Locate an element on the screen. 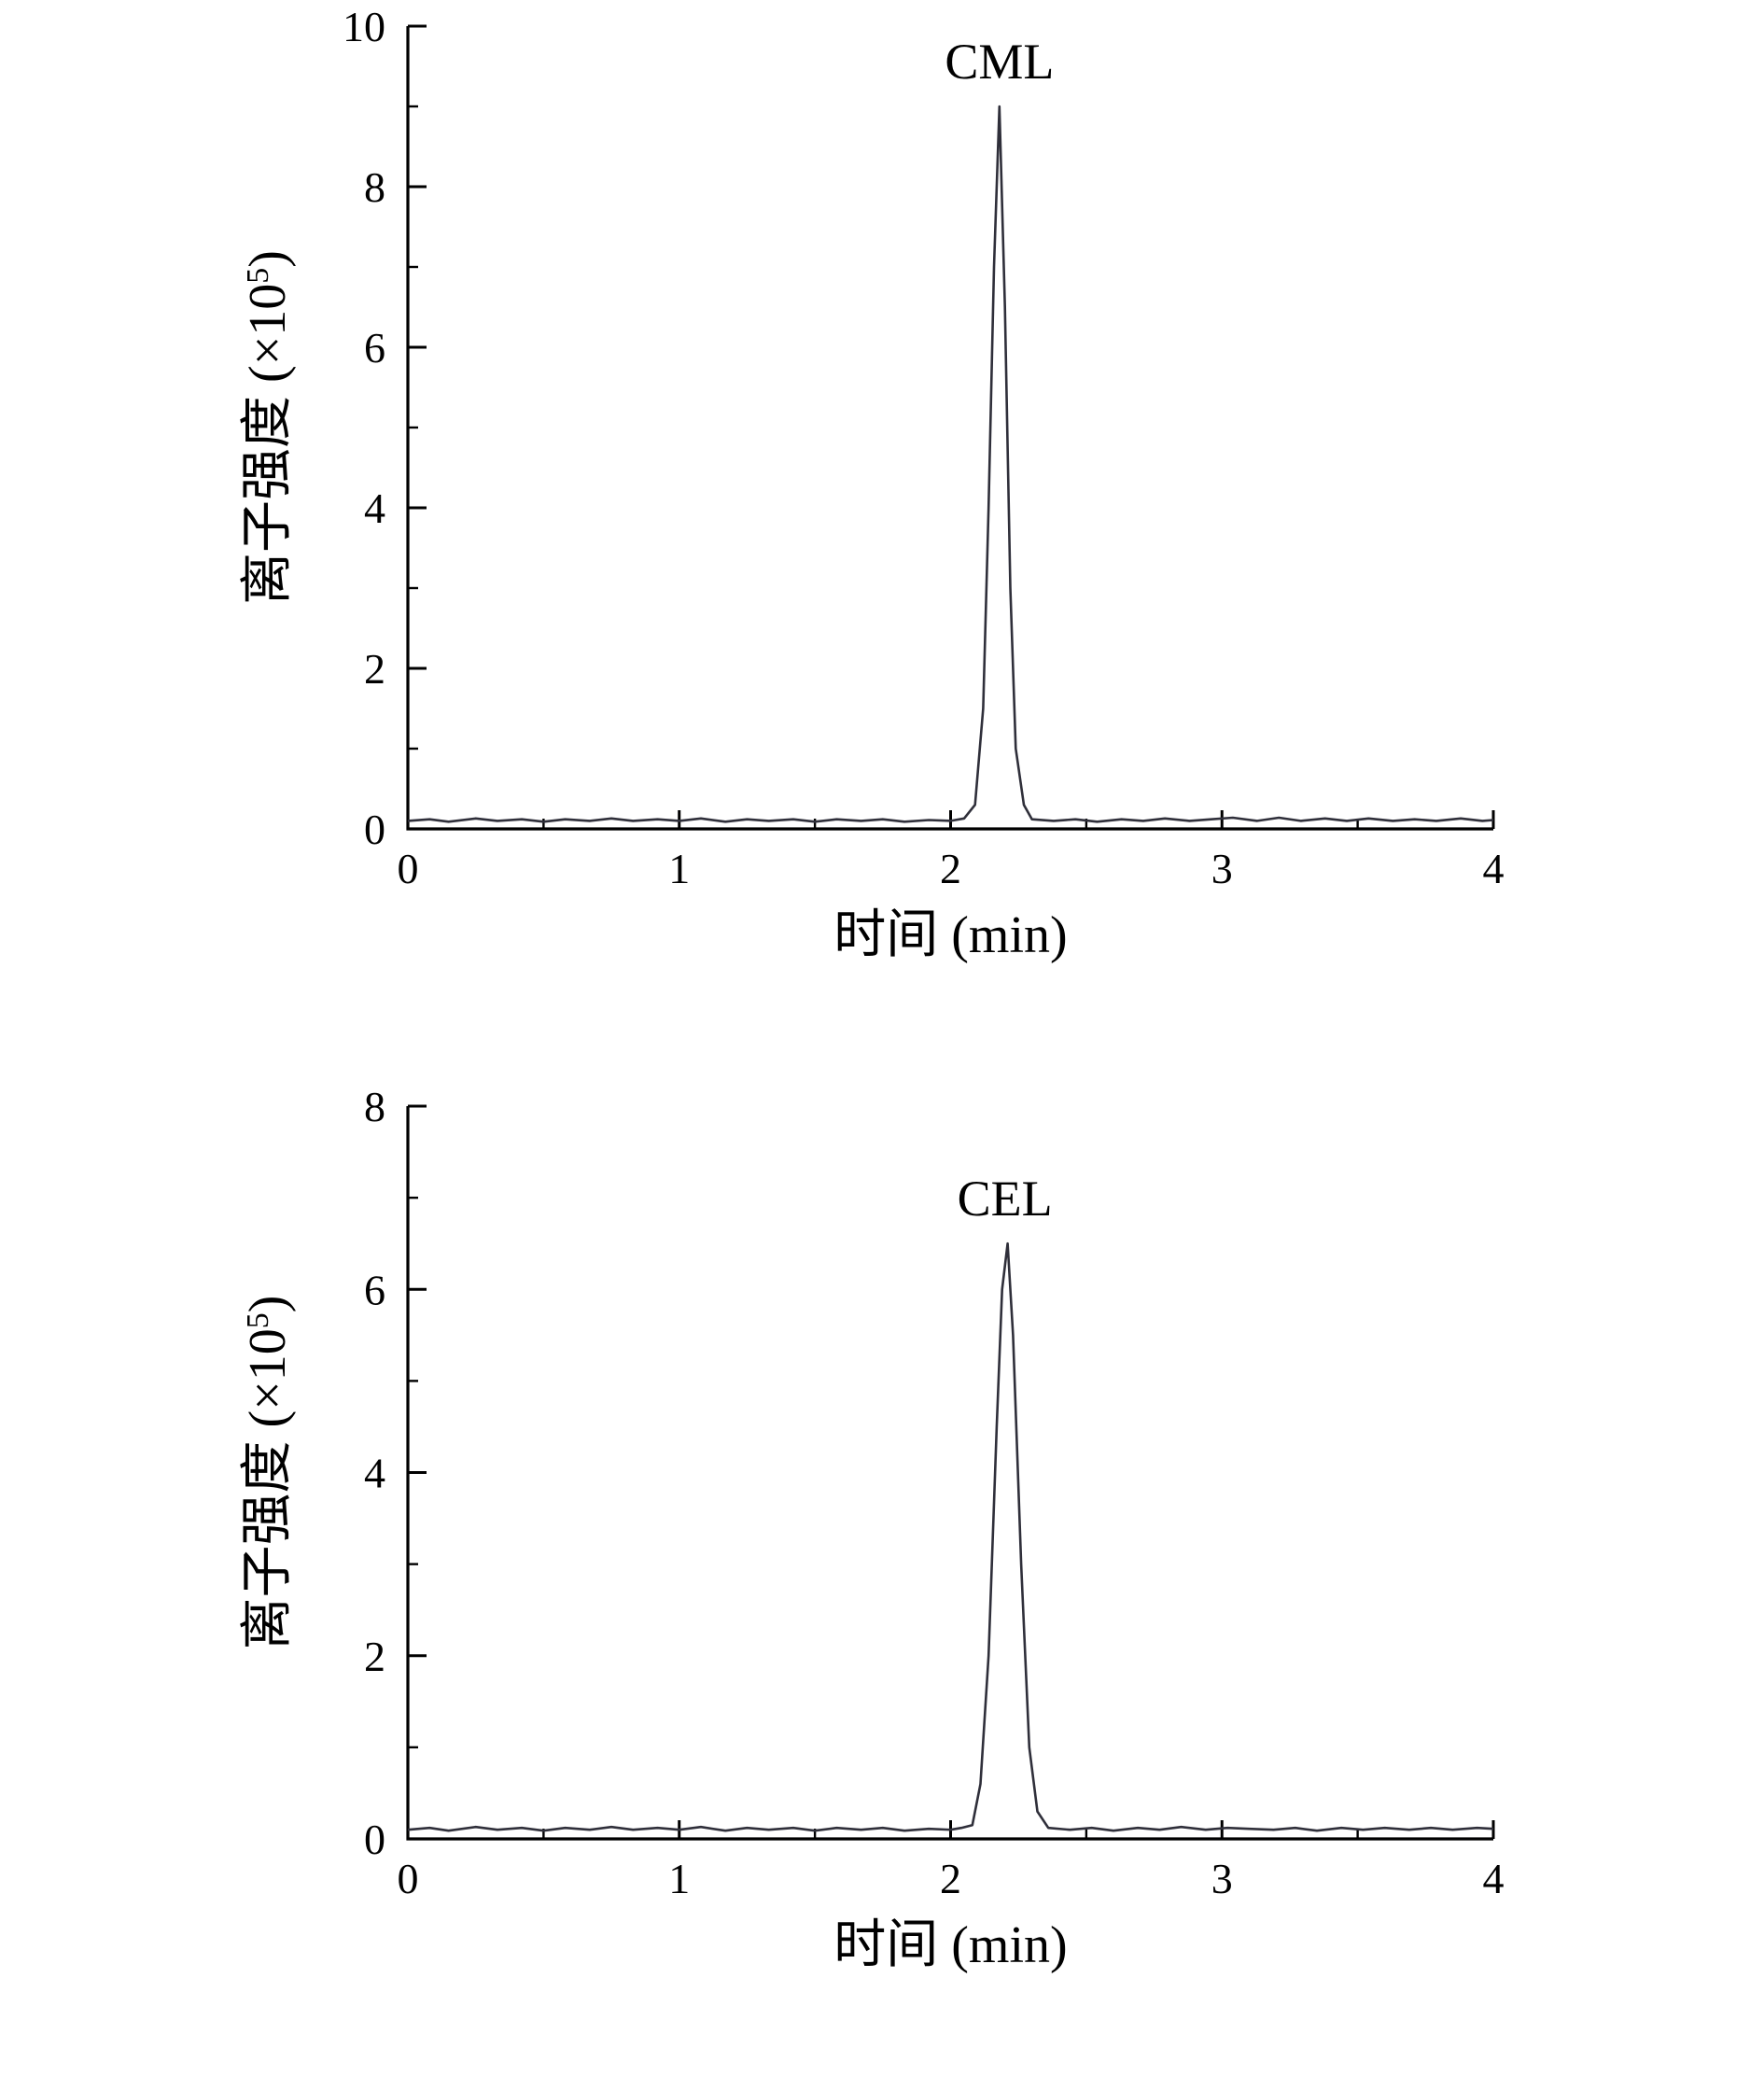  peak-annotation: CML is located at coordinates (999, 62).